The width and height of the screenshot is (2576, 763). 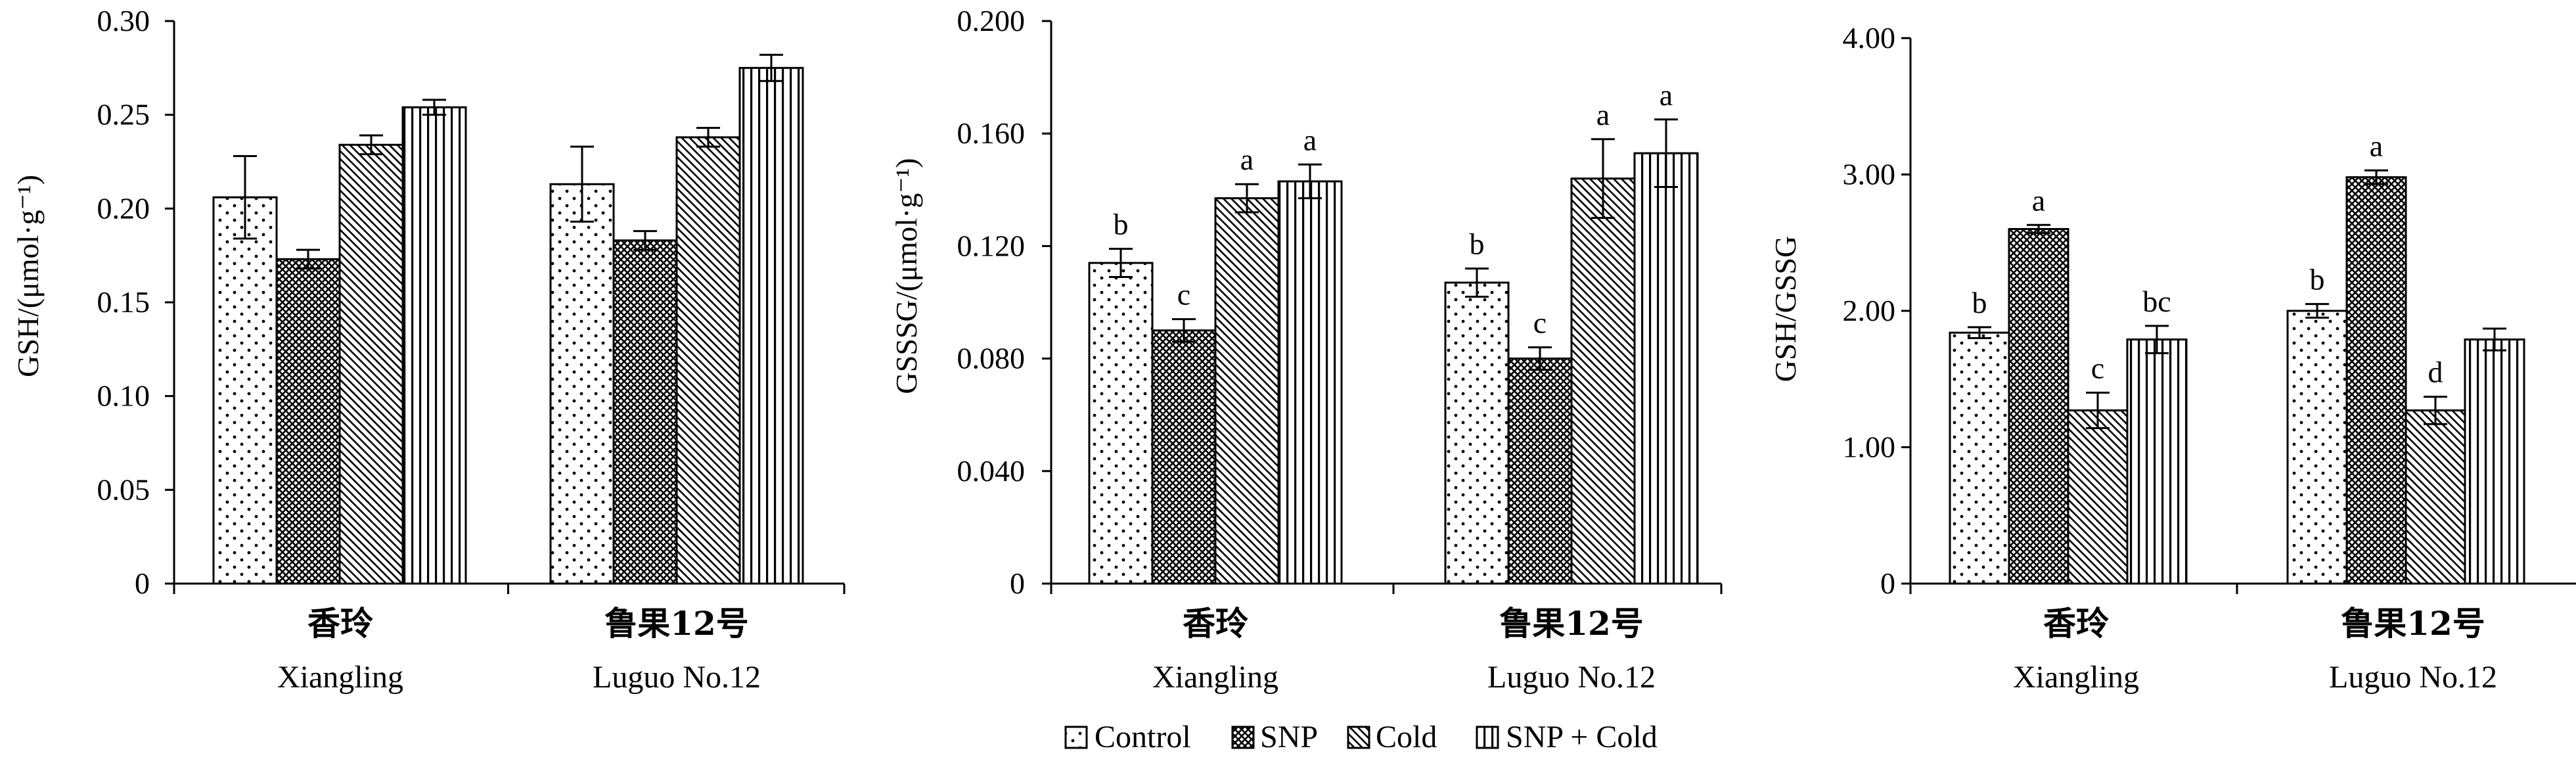 I want to click on y-tick-label-gsh: 0.15, so click(x=123, y=302).